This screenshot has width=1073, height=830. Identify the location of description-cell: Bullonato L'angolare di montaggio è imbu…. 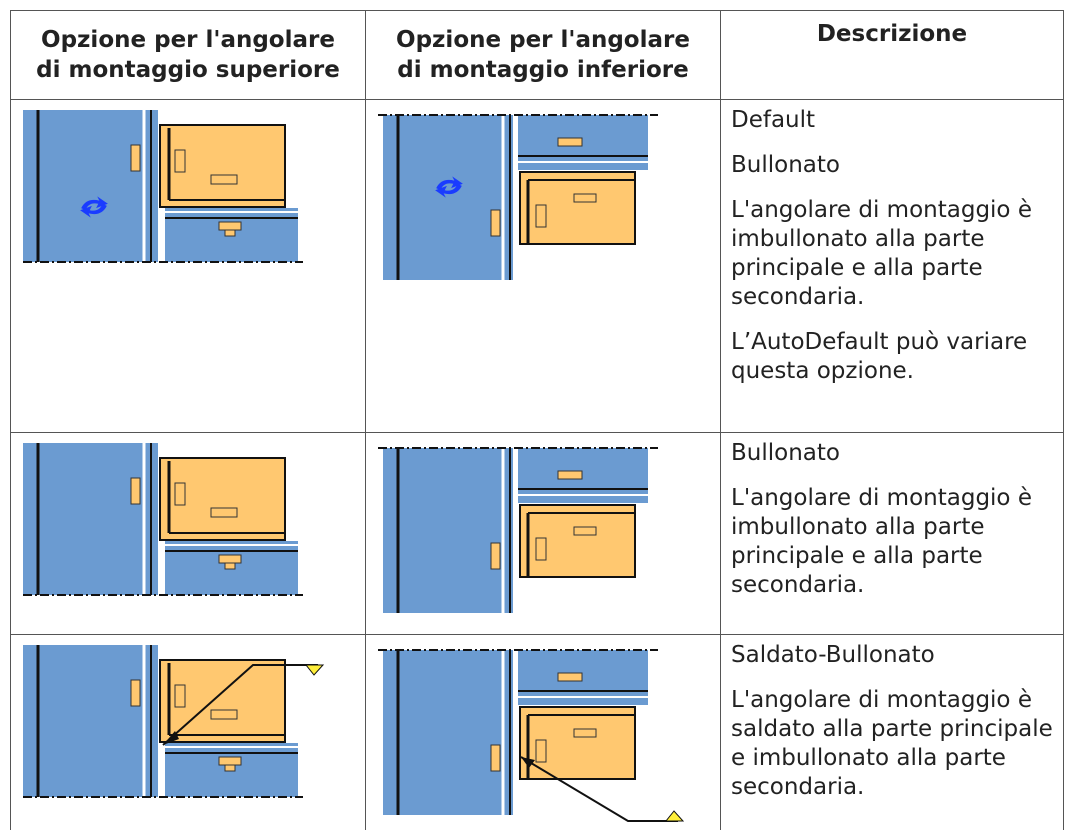
(892, 534).